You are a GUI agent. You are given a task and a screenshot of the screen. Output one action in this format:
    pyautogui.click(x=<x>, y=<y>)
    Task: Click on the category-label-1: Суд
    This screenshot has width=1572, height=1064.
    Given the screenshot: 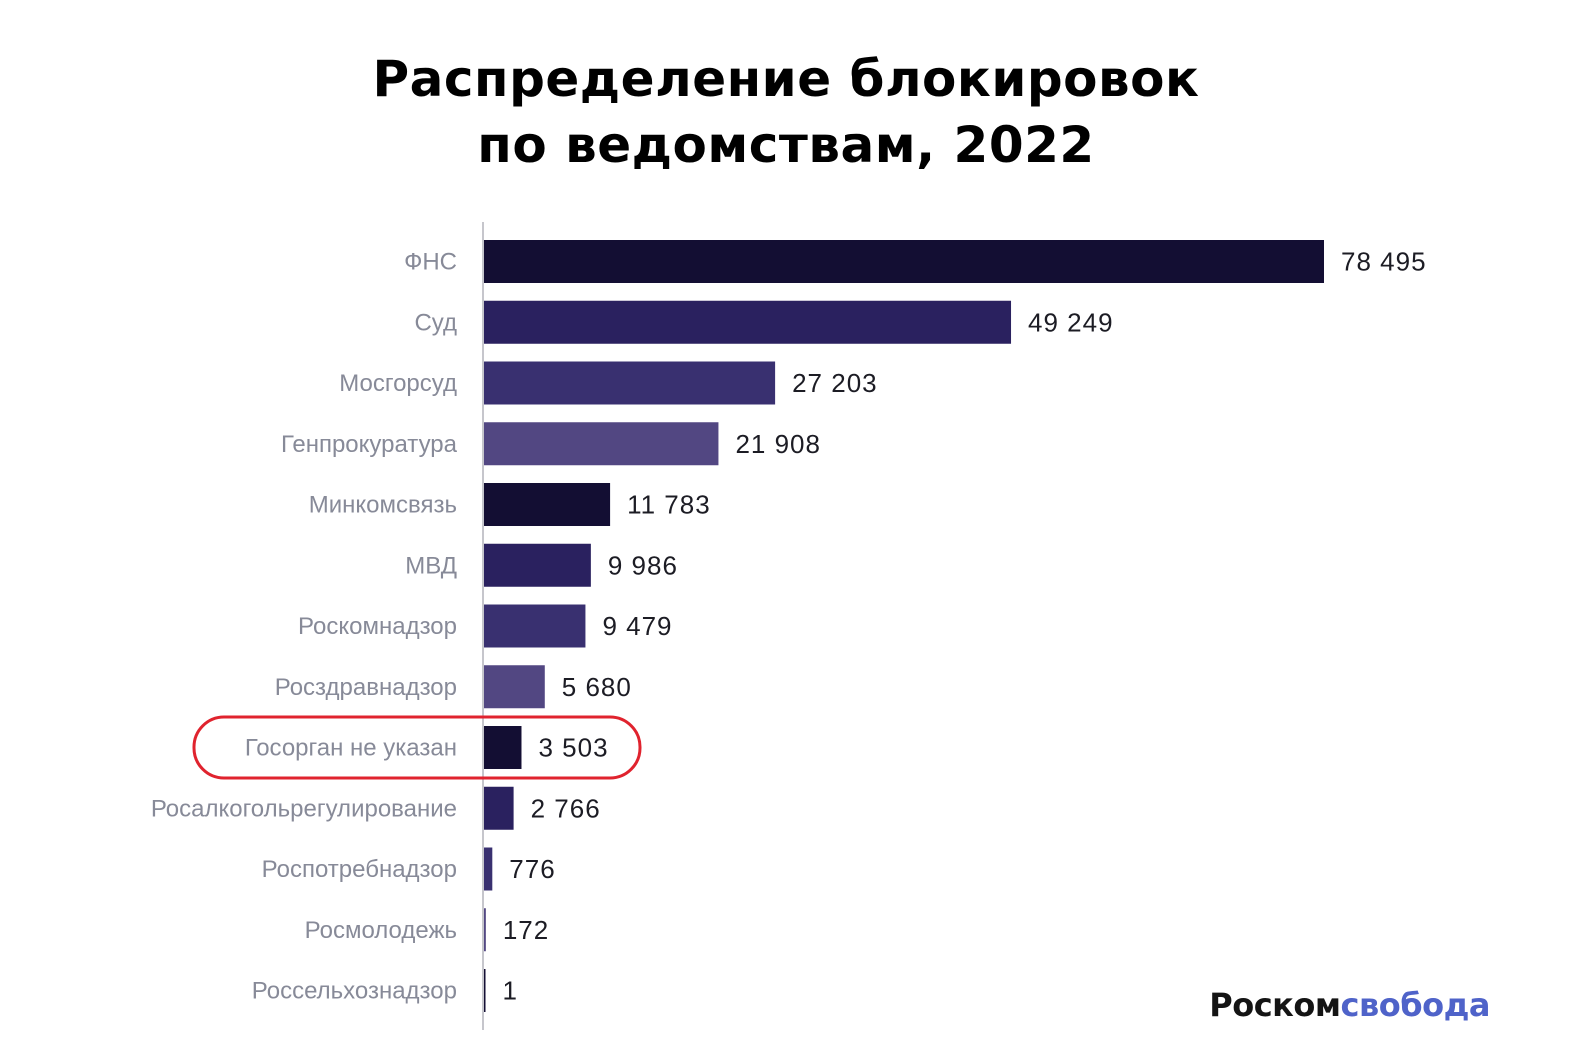 What is the action you would take?
    pyautogui.click(x=435, y=322)
    